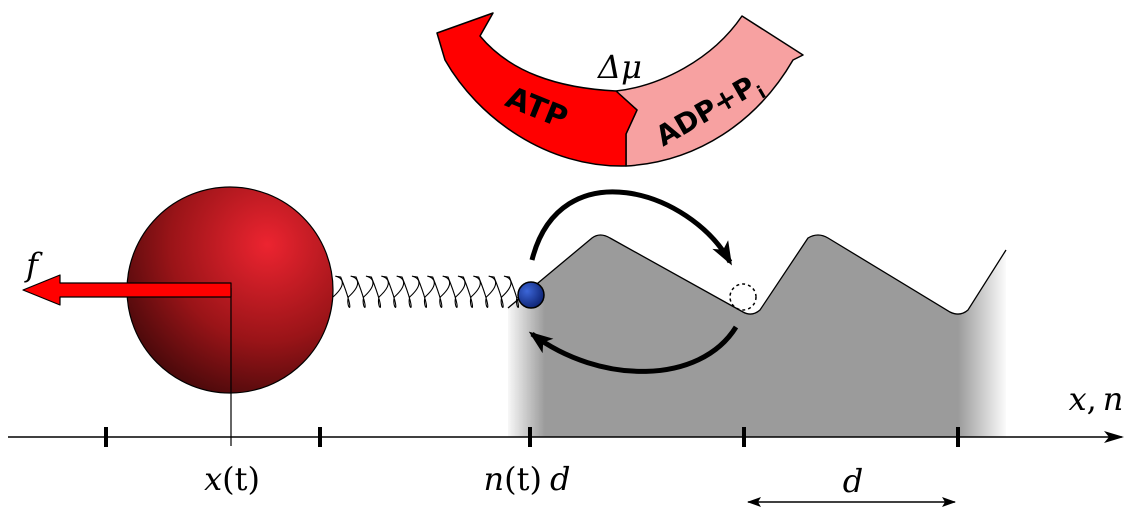 This screenshot has height=509, width=1138. I want to click on track-outline, so click(757, 274).